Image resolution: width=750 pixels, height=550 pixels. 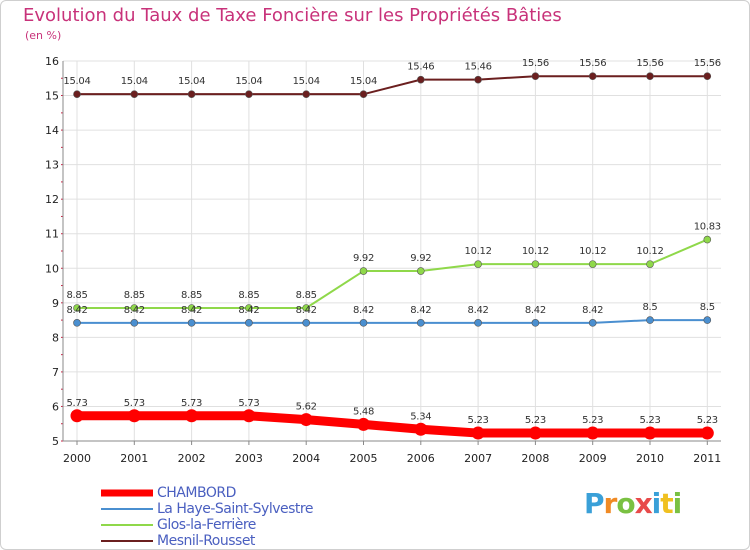 I want to click on data-point-la-haye-saint-sylvestre-2002, so click(x=191, y=323).